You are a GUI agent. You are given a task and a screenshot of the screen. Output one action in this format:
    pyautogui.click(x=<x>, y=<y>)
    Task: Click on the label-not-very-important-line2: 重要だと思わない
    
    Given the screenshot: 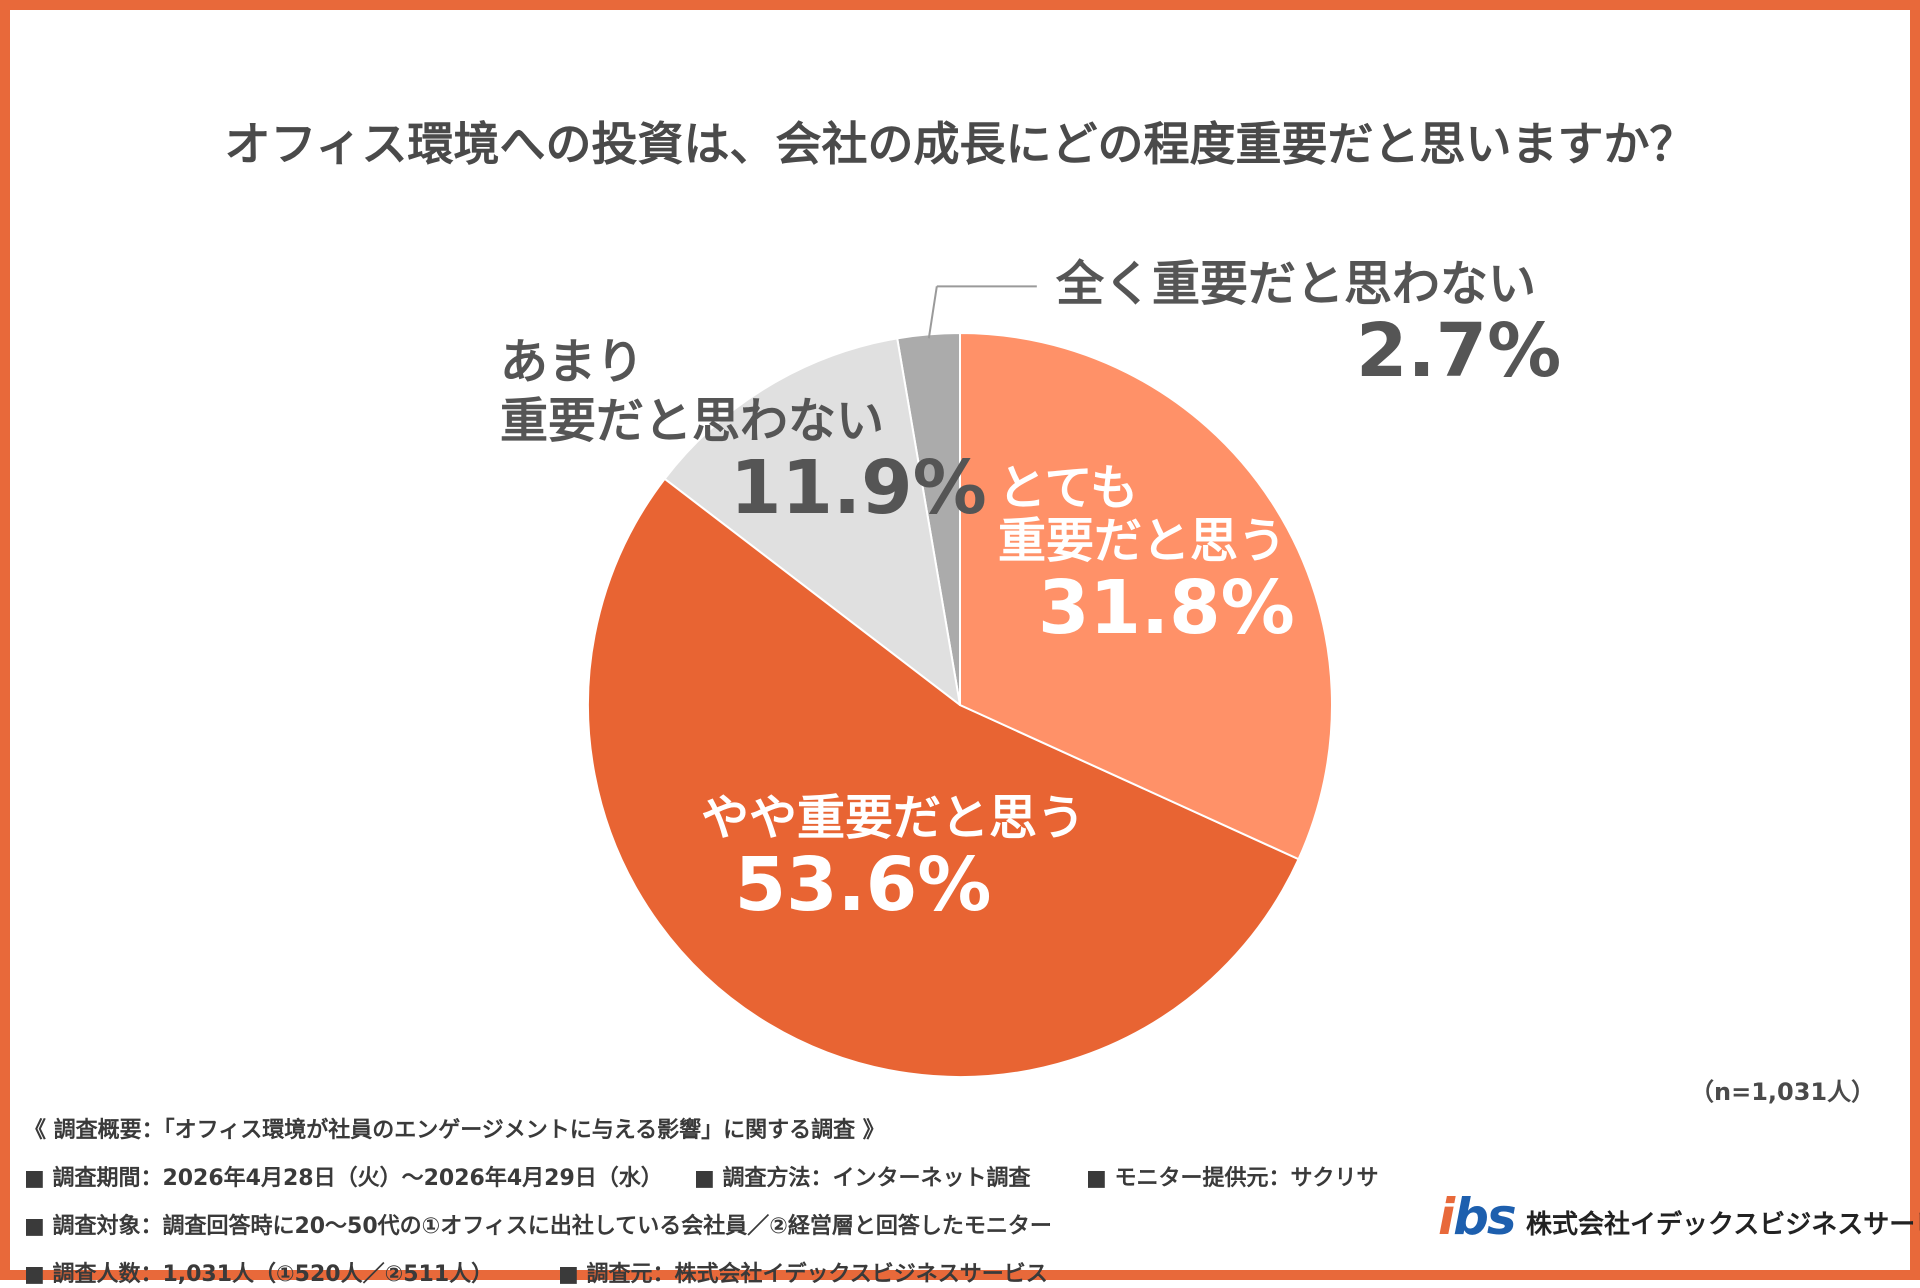 What is the action you would take?
    pyautogui.click(x=692, y=420)
    